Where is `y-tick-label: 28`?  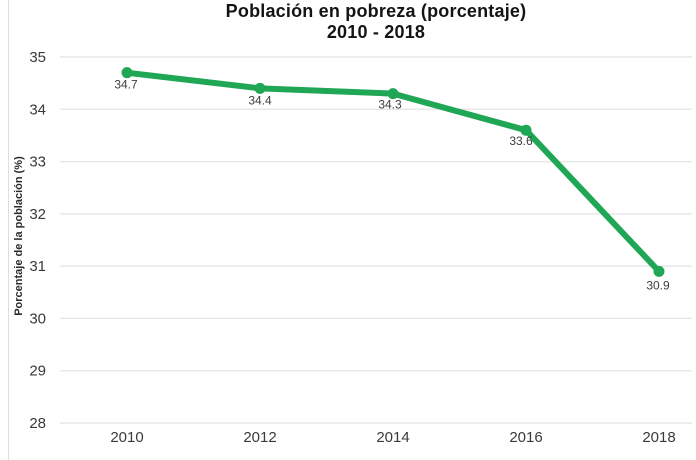 y-tick-label: 28 is located at coordinates (37, 423).